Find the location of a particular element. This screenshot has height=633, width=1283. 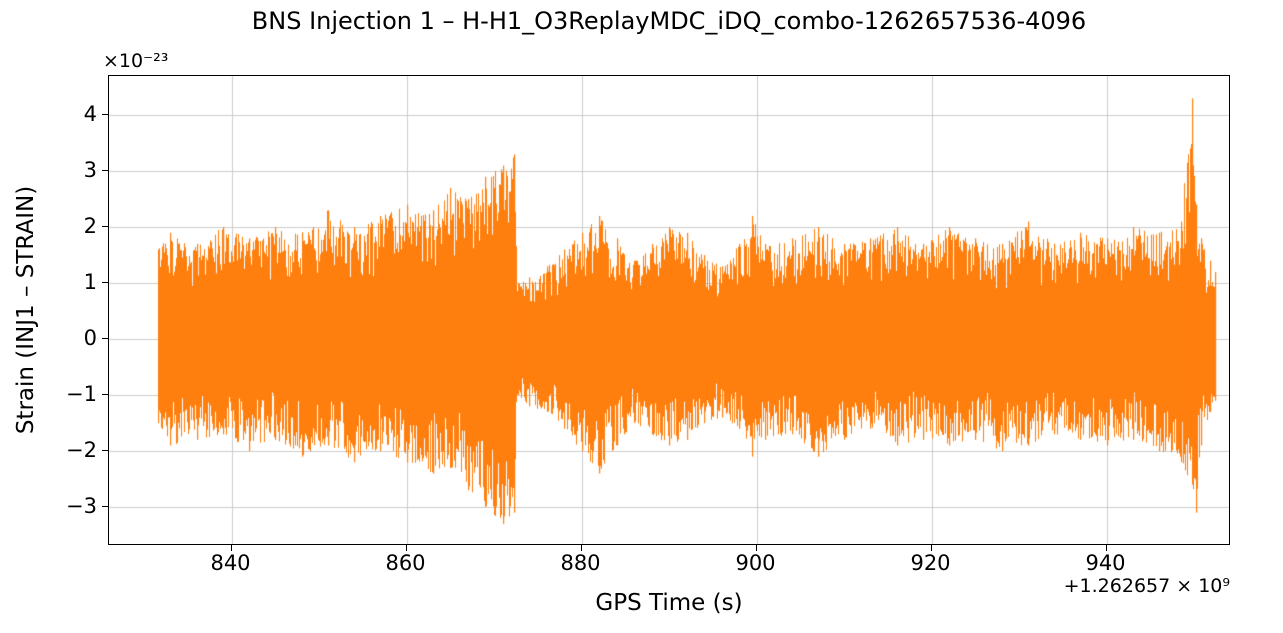

y-tick-label: 3 is located at coordinates (90, 170).